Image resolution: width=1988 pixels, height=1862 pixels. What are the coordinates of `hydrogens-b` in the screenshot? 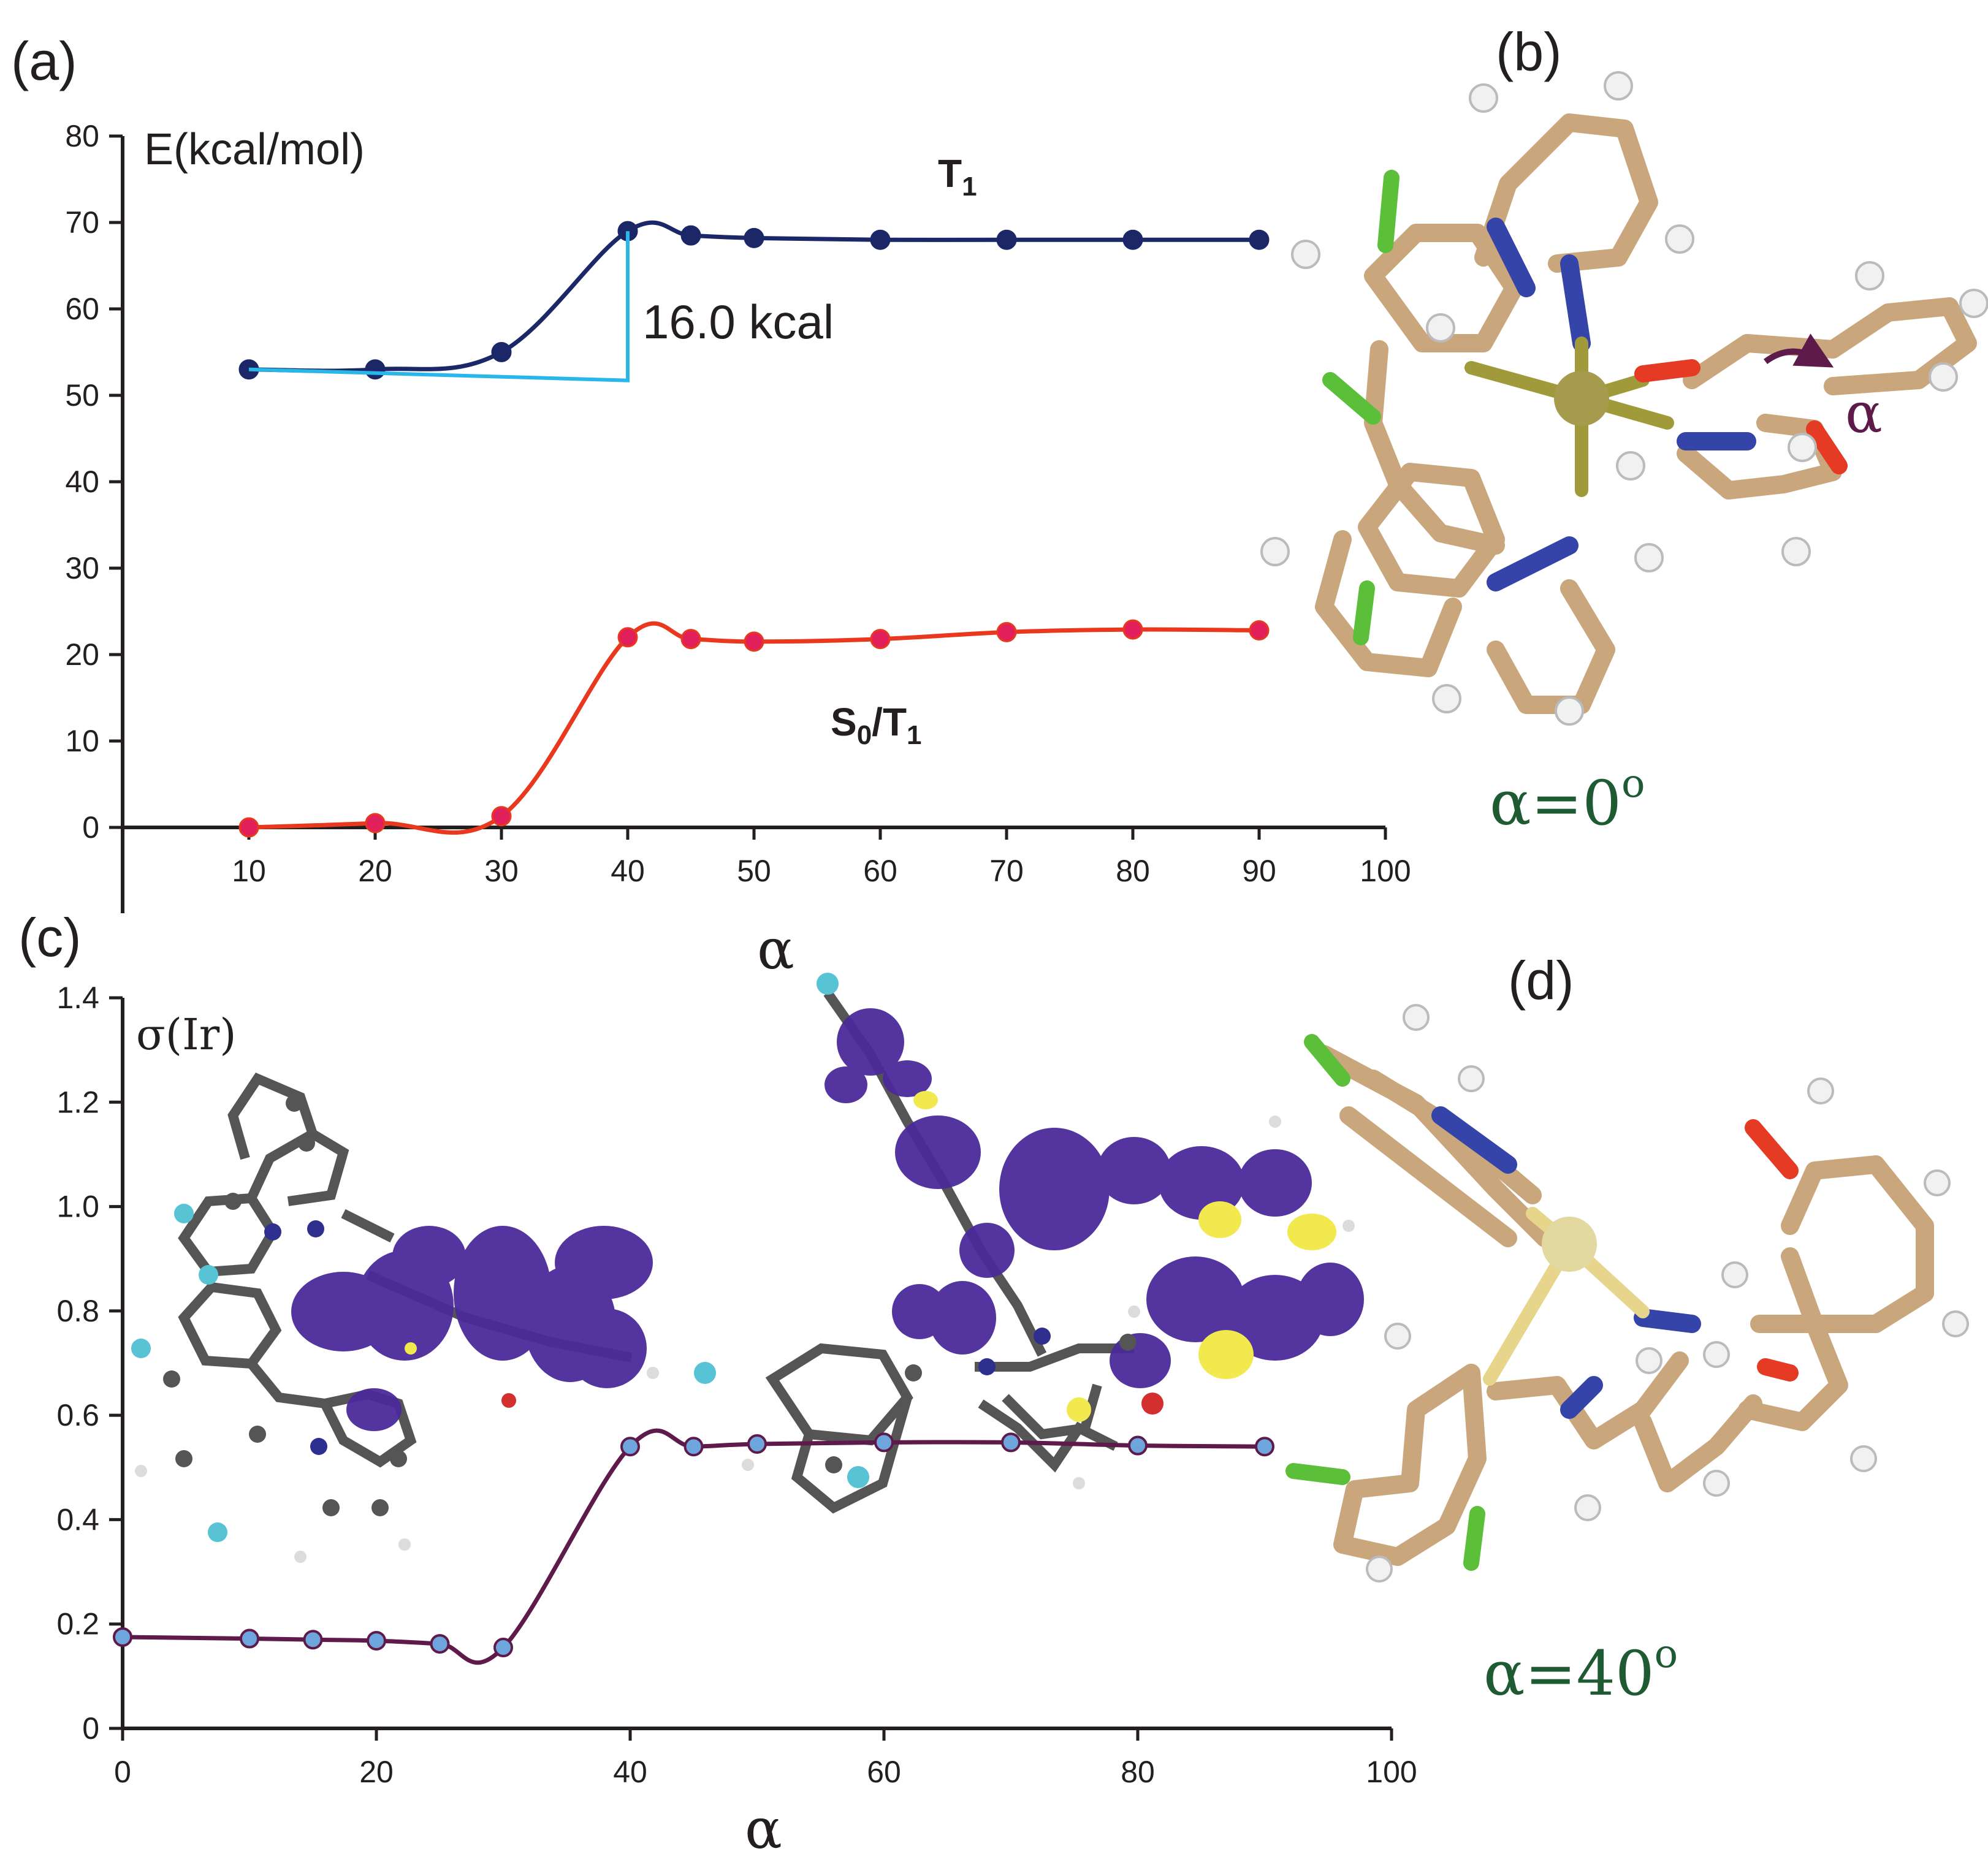 It's located at (1624, 398).